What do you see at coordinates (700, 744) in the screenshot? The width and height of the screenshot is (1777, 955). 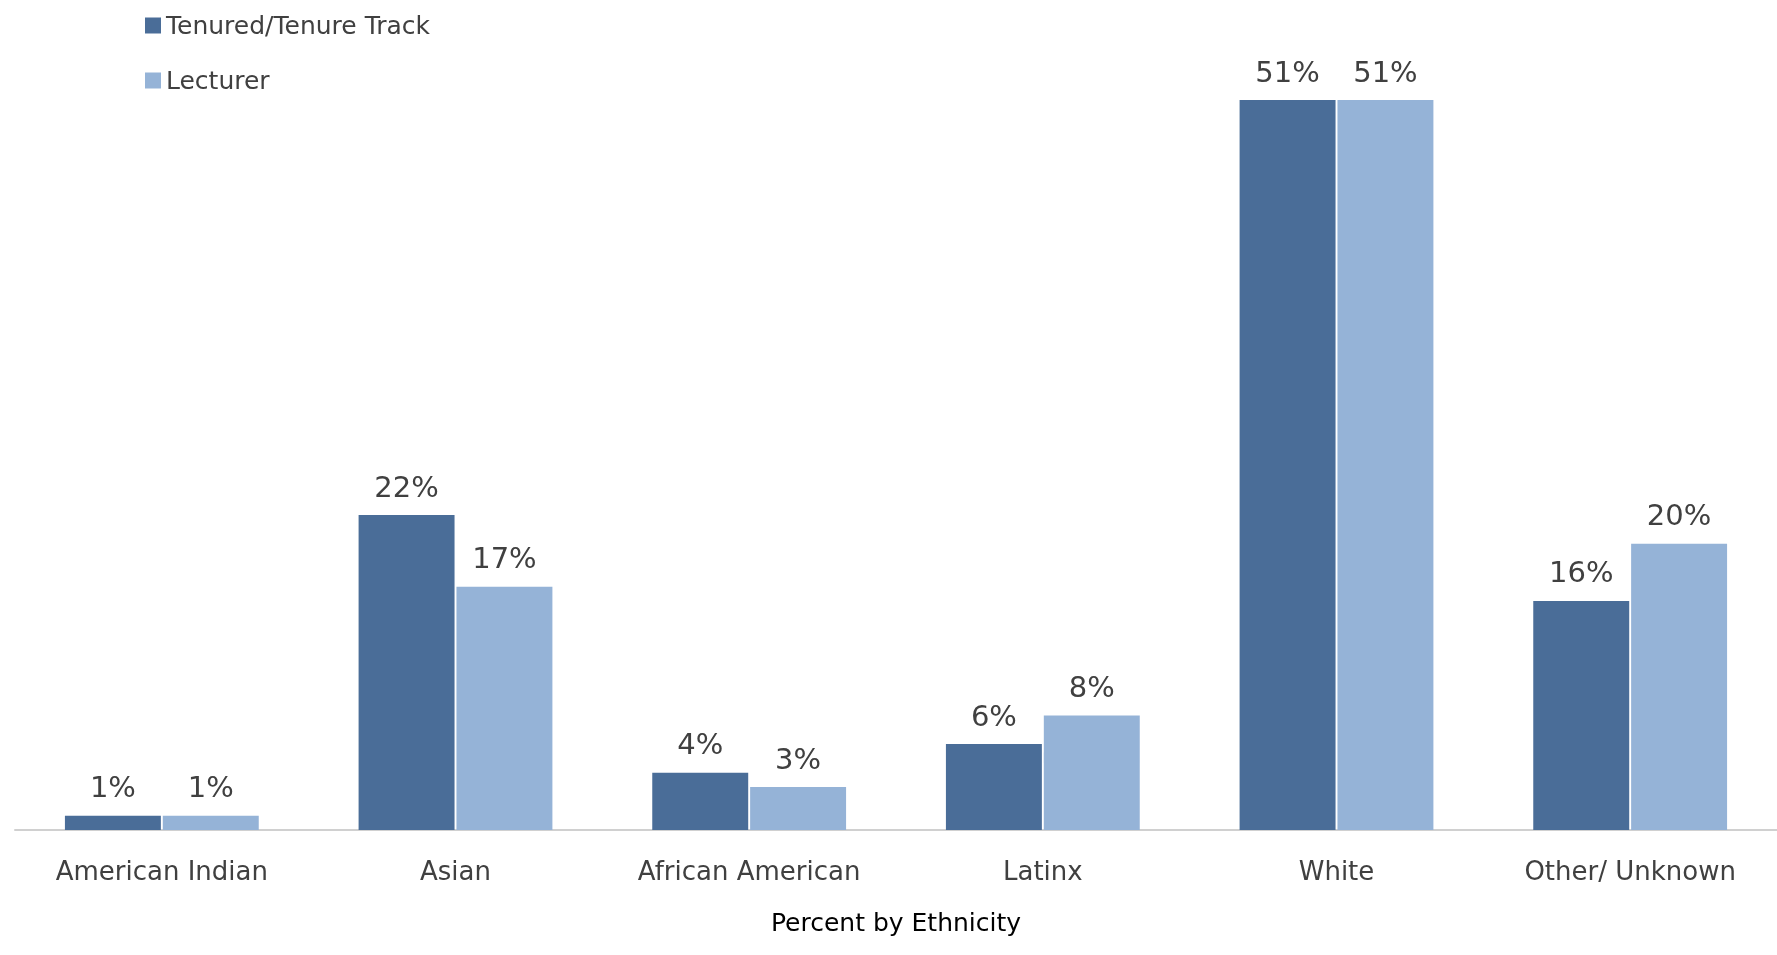 I see `data-label: 4%` at bounding box center [700, 744].